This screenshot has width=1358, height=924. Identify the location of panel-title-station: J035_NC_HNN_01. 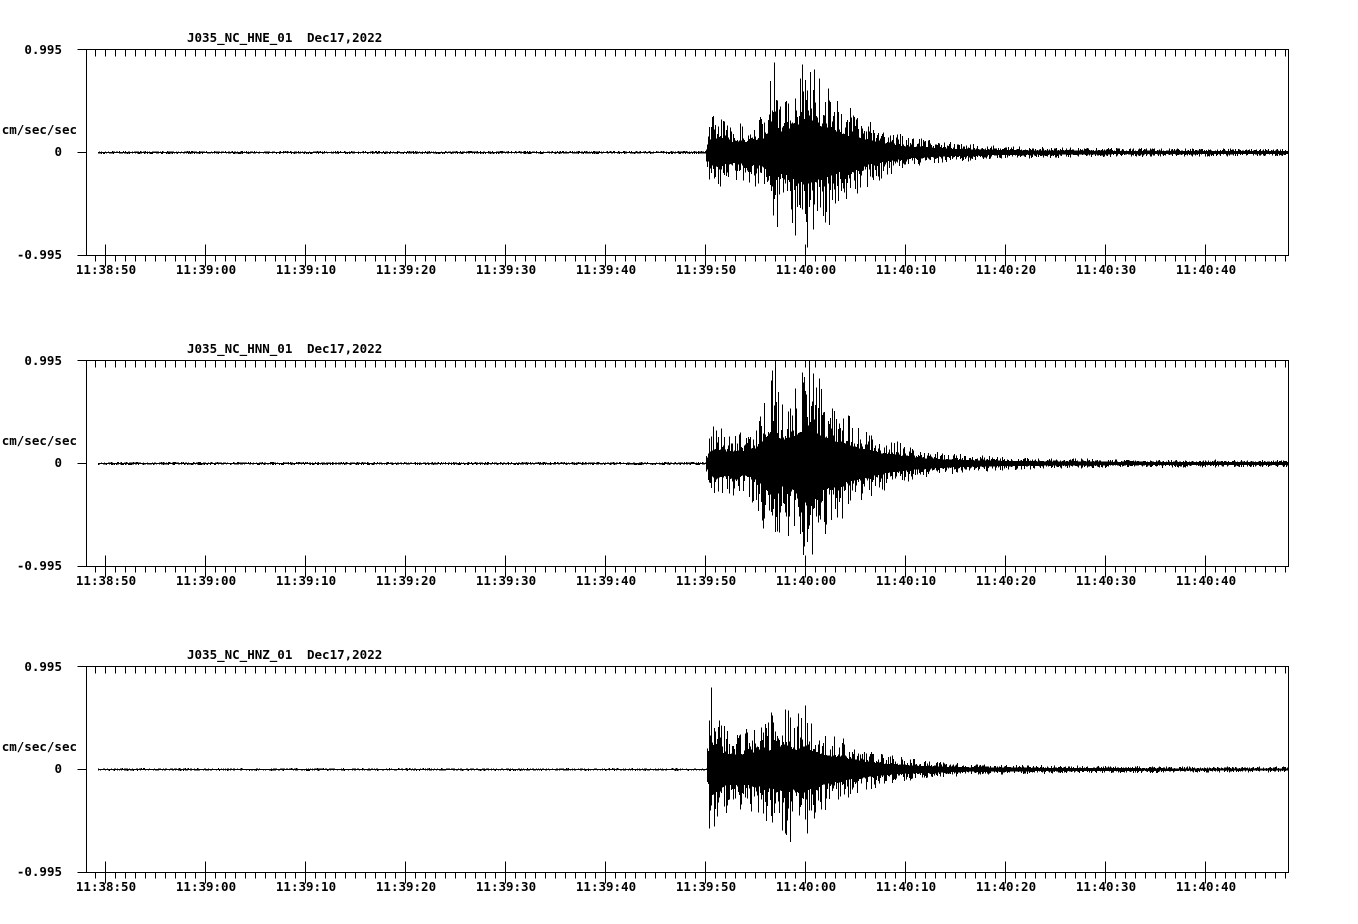
(240, 348).